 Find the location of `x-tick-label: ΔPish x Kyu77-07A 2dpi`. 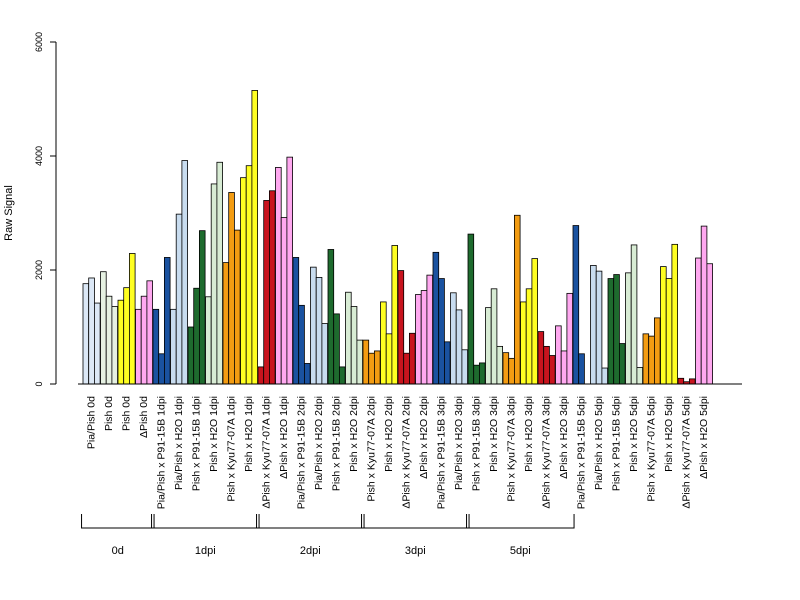

x-tick-label: ΔPish x Kyu77-07A 2dpi is located at coordinates (407, 452).